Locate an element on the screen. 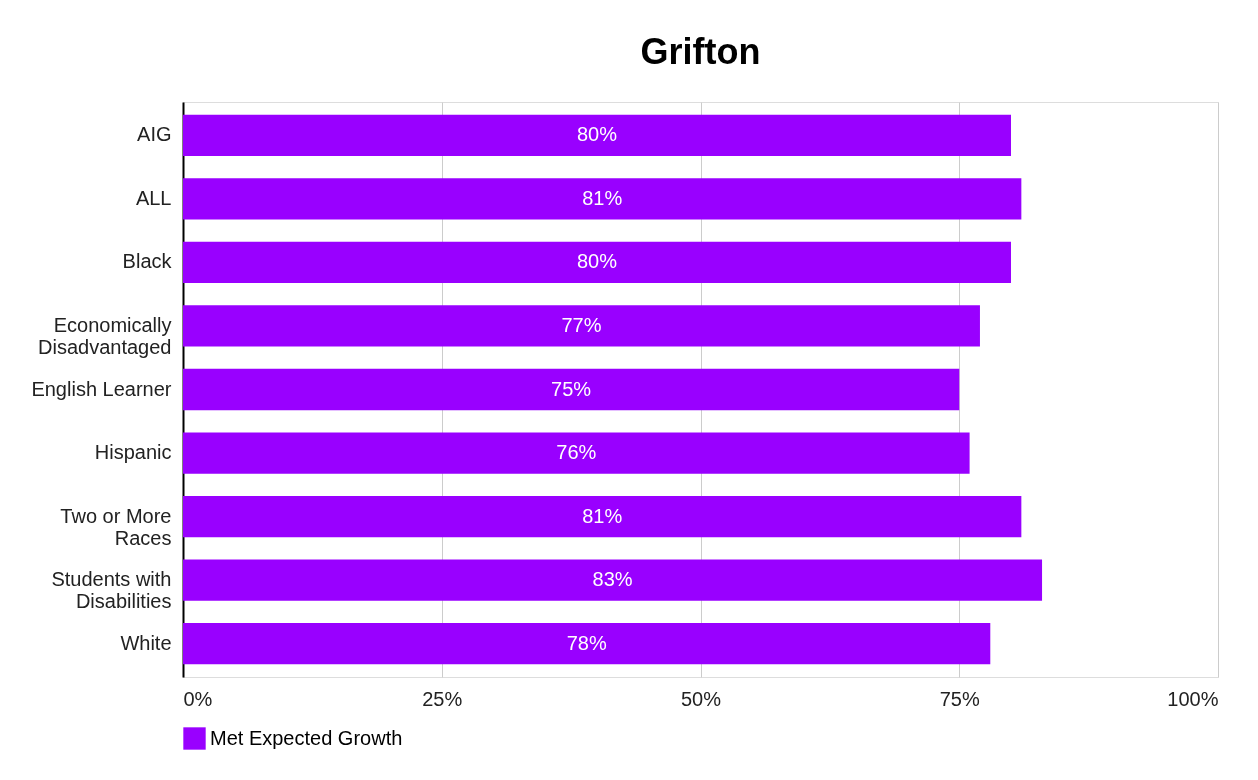  y-tick-label: Black is located at coordinates (147, 261).